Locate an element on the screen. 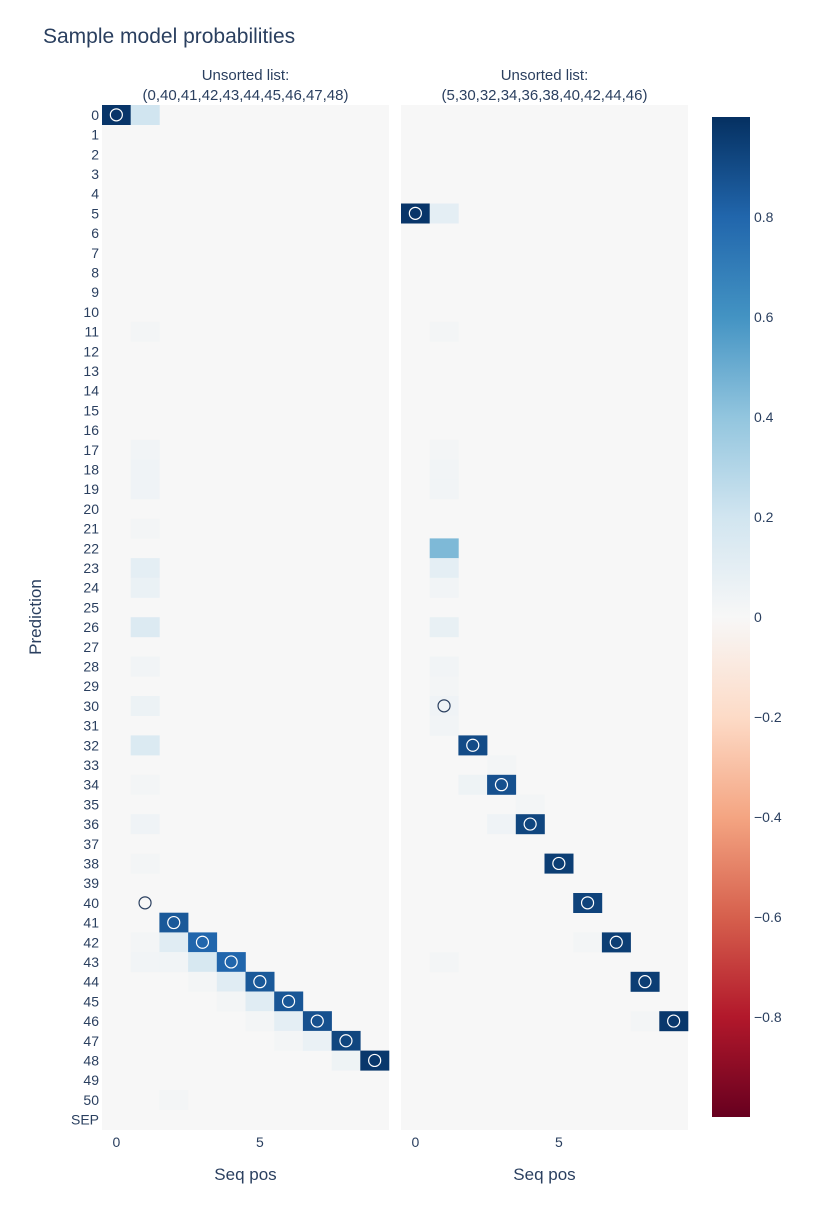  y-tick-label: 32 is located at coordinates (91, 745).